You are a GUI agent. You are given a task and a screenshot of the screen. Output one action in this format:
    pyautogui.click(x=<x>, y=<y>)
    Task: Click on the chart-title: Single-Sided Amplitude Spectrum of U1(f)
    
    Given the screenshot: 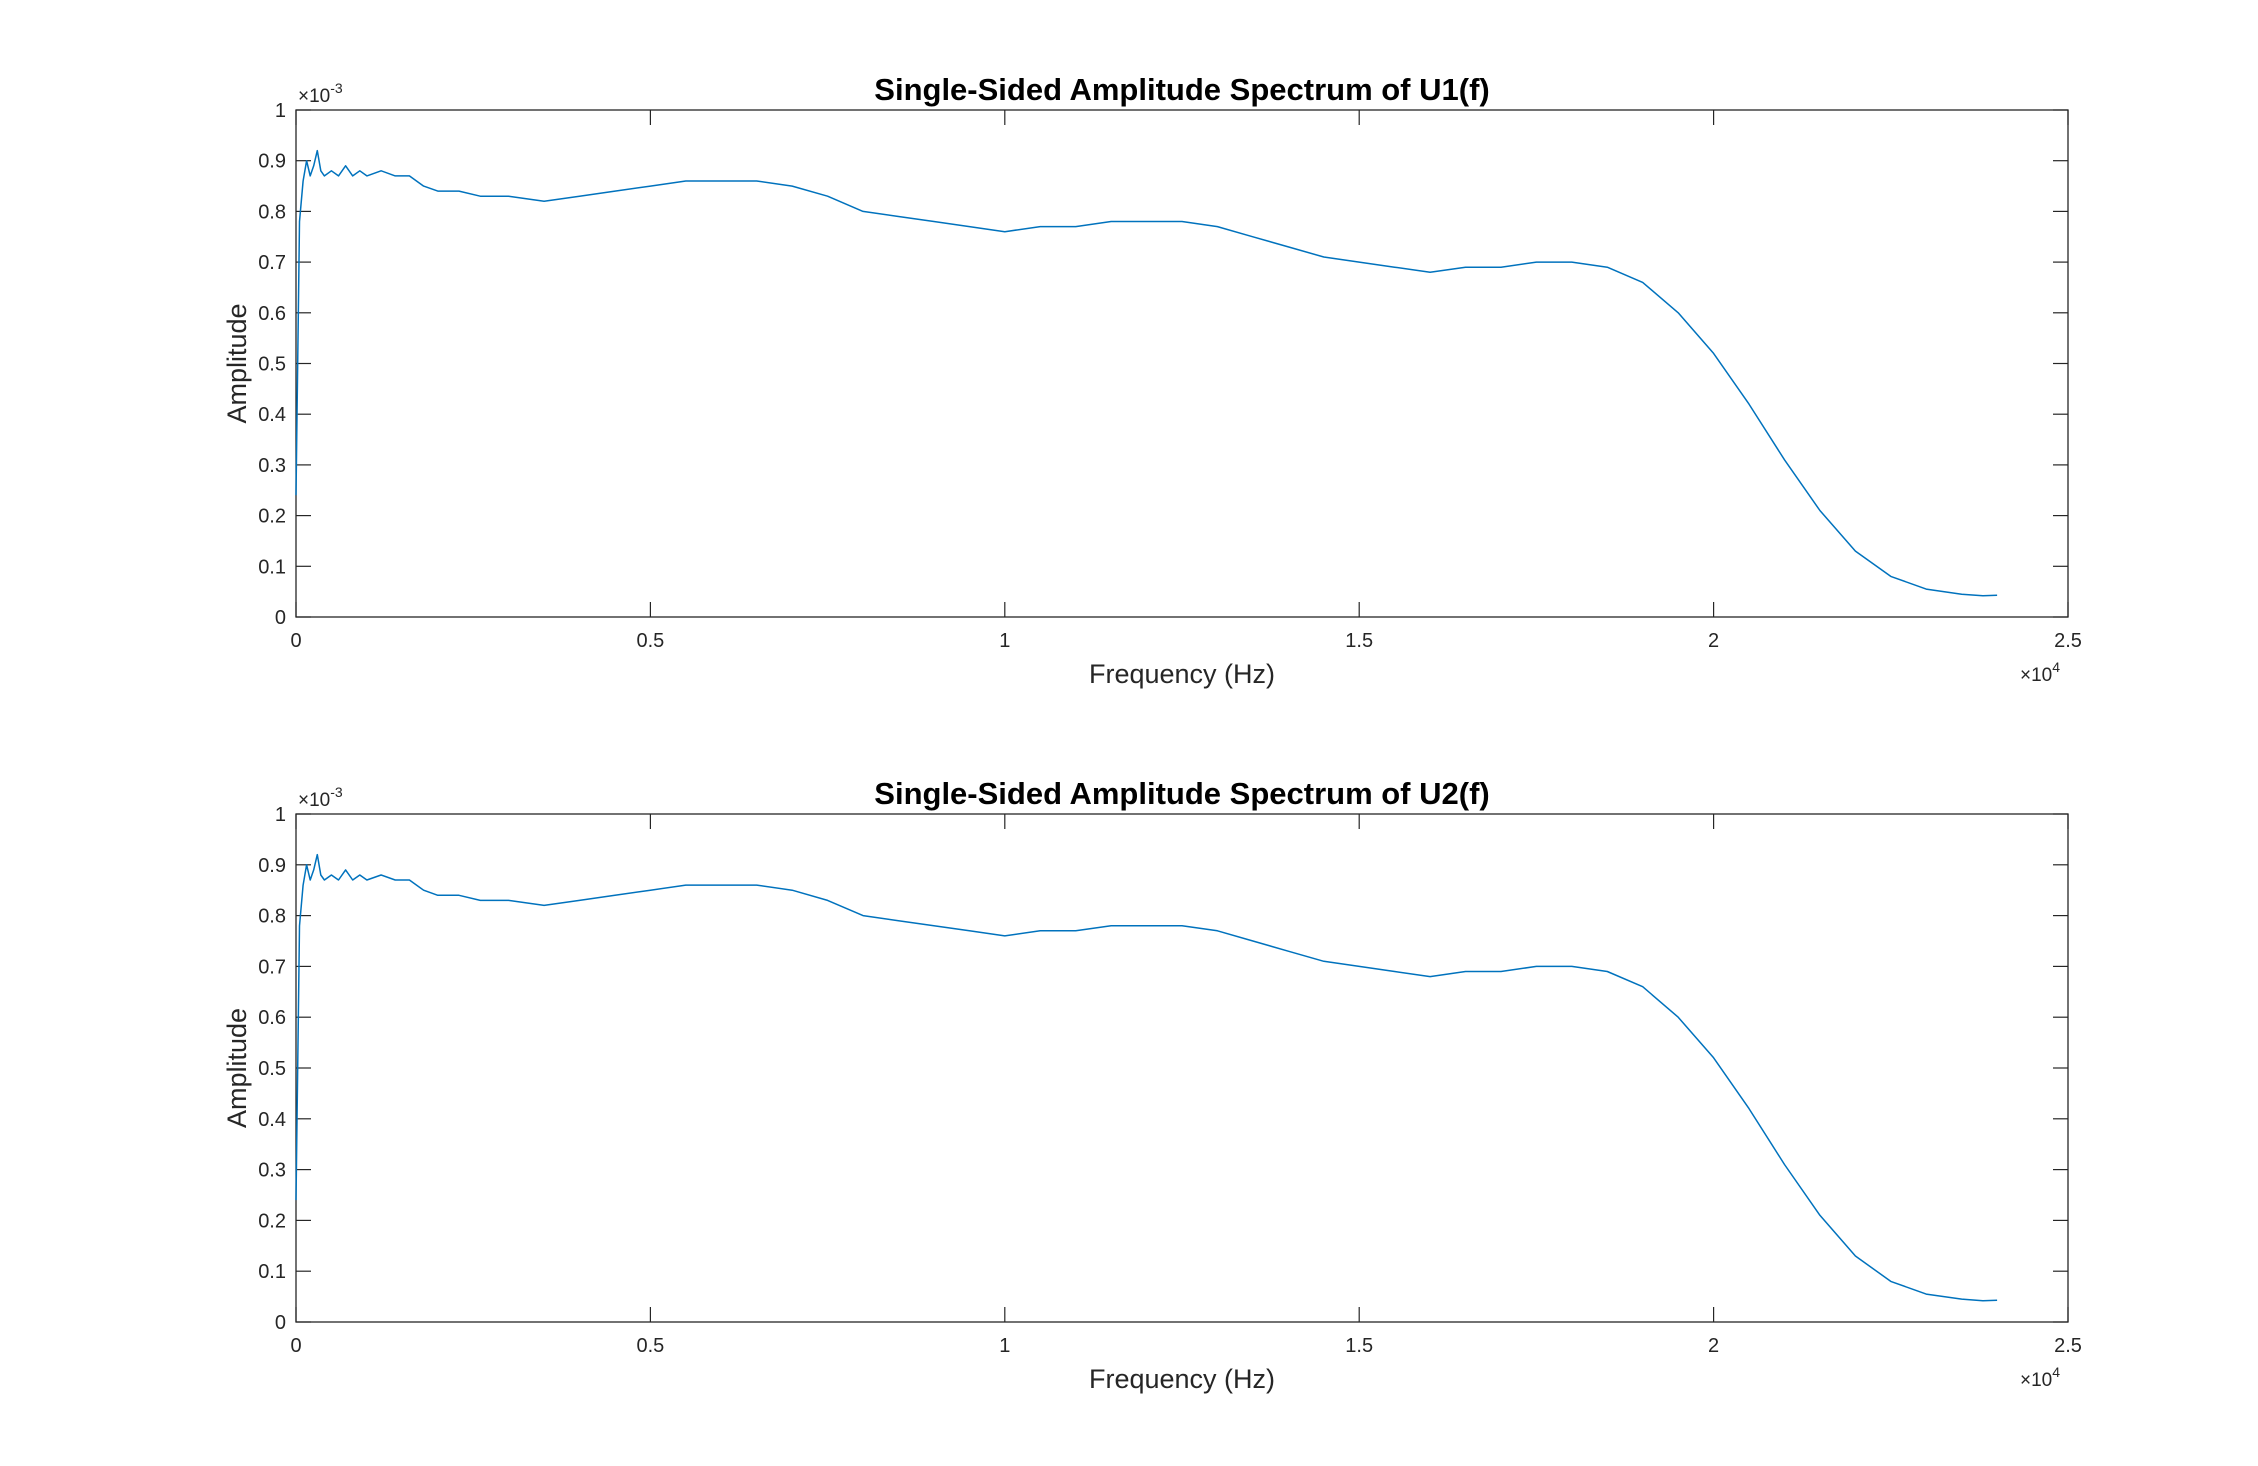 What is the action you would take?
    pyautogui.click(x=1181, y=89)
    